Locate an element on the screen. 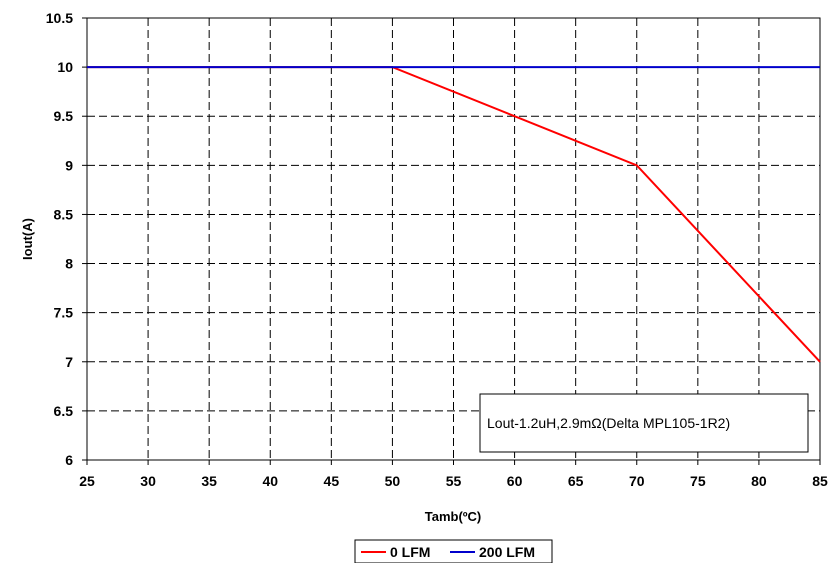  x-tick-label: 80 is located at coordinates (759, 481).